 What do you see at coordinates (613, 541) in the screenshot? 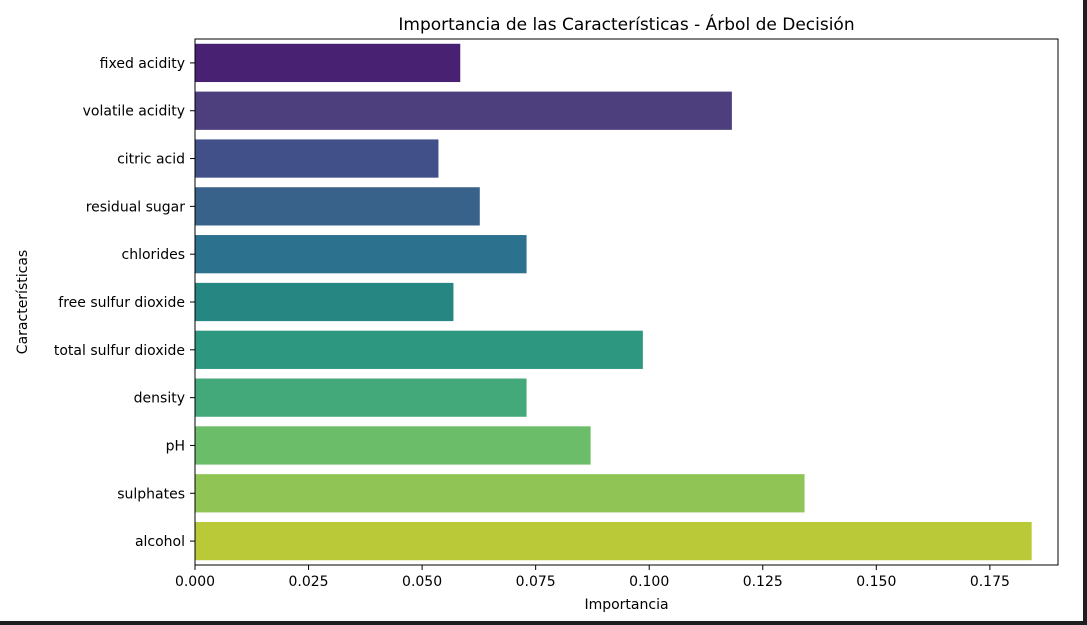
I see `bar-alcohol` at bounding box center [613, 541].